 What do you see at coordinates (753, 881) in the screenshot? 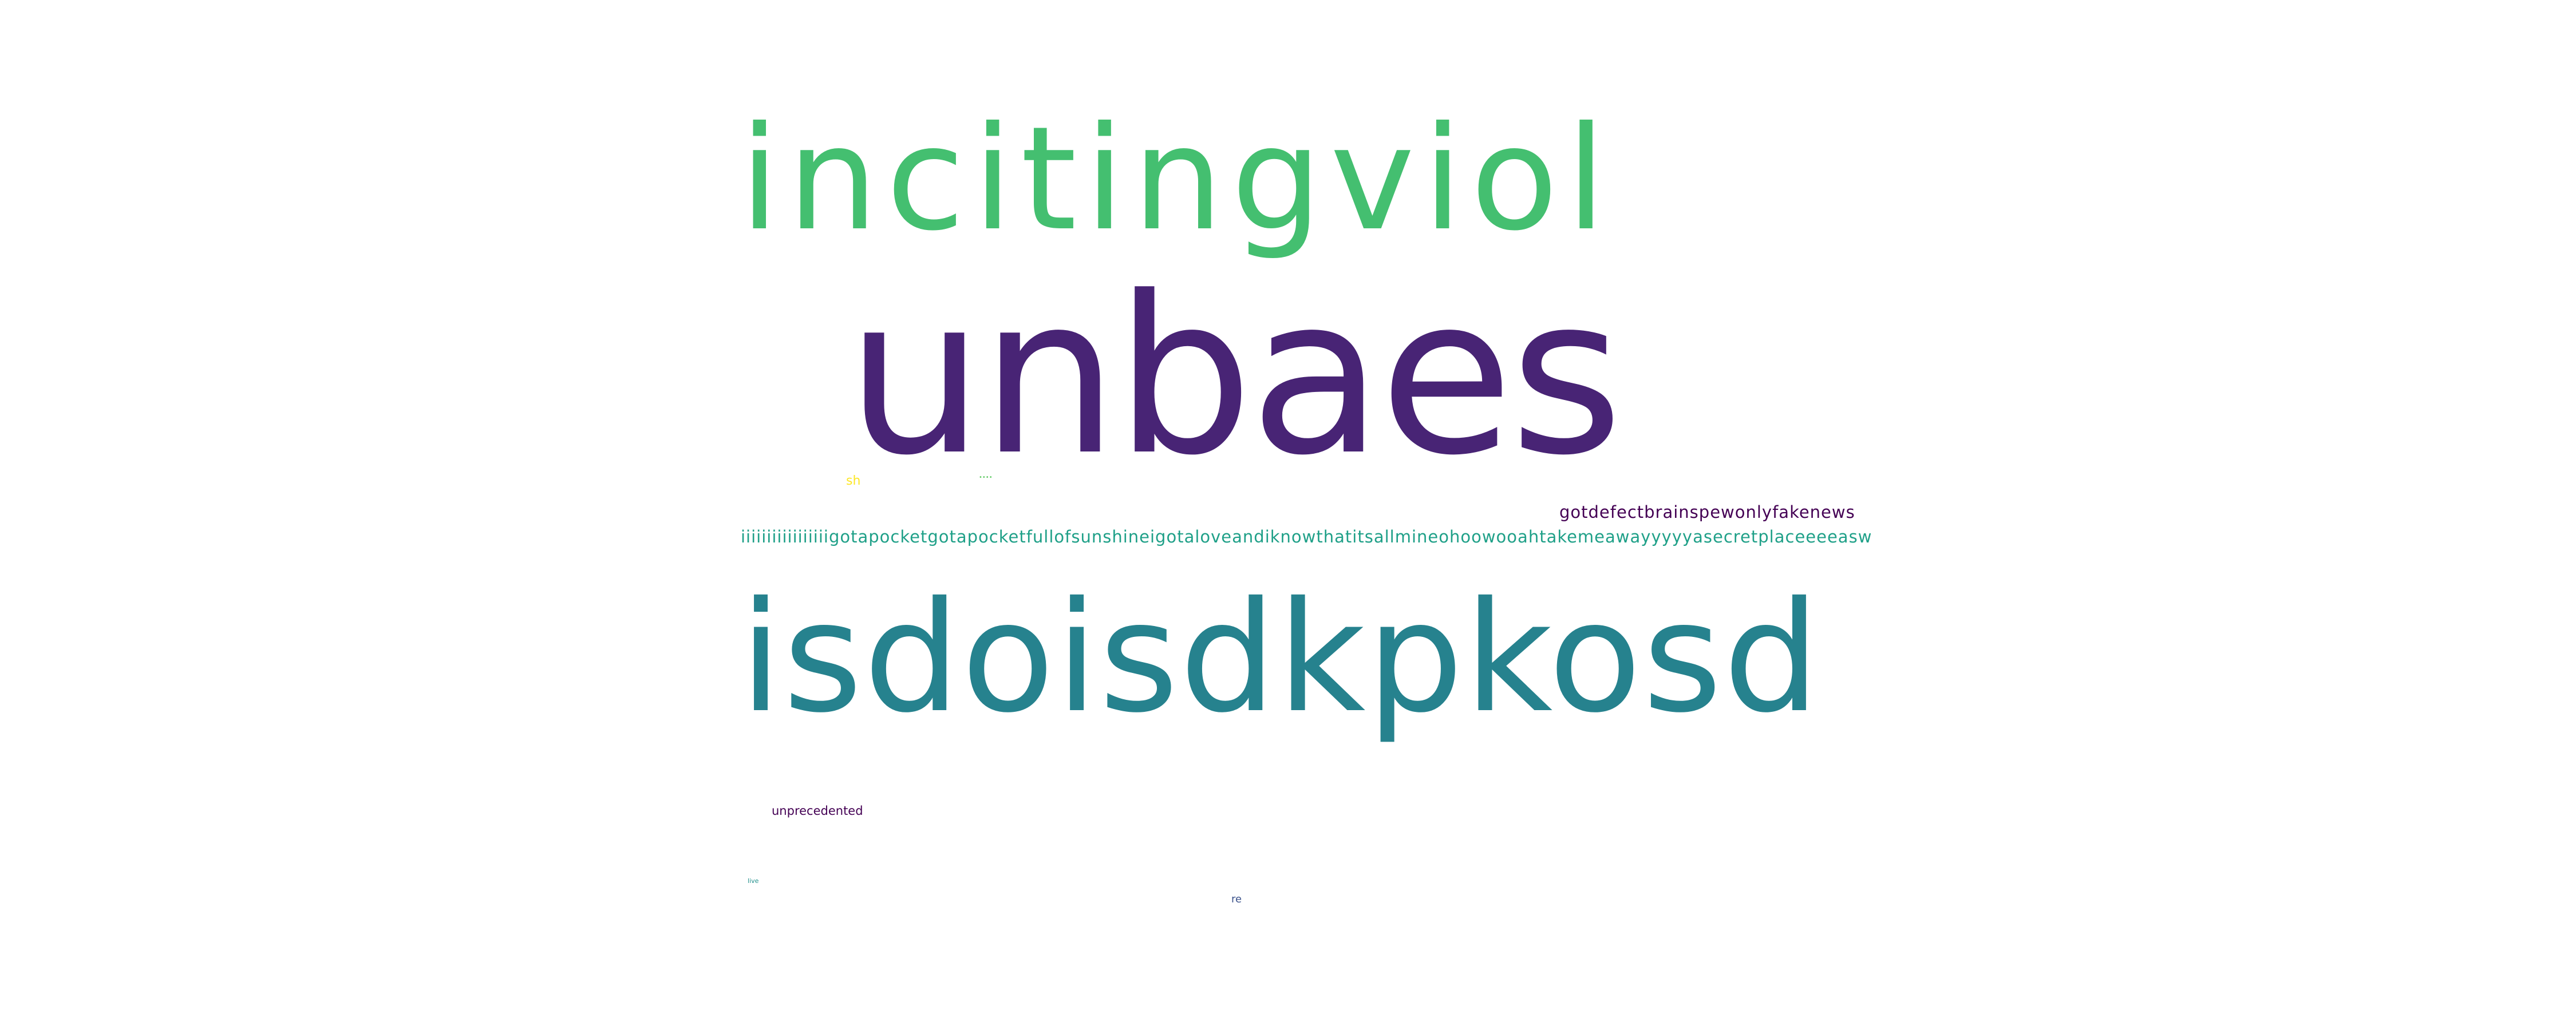
I see `word-live: live` at bounding box center [753, 881].